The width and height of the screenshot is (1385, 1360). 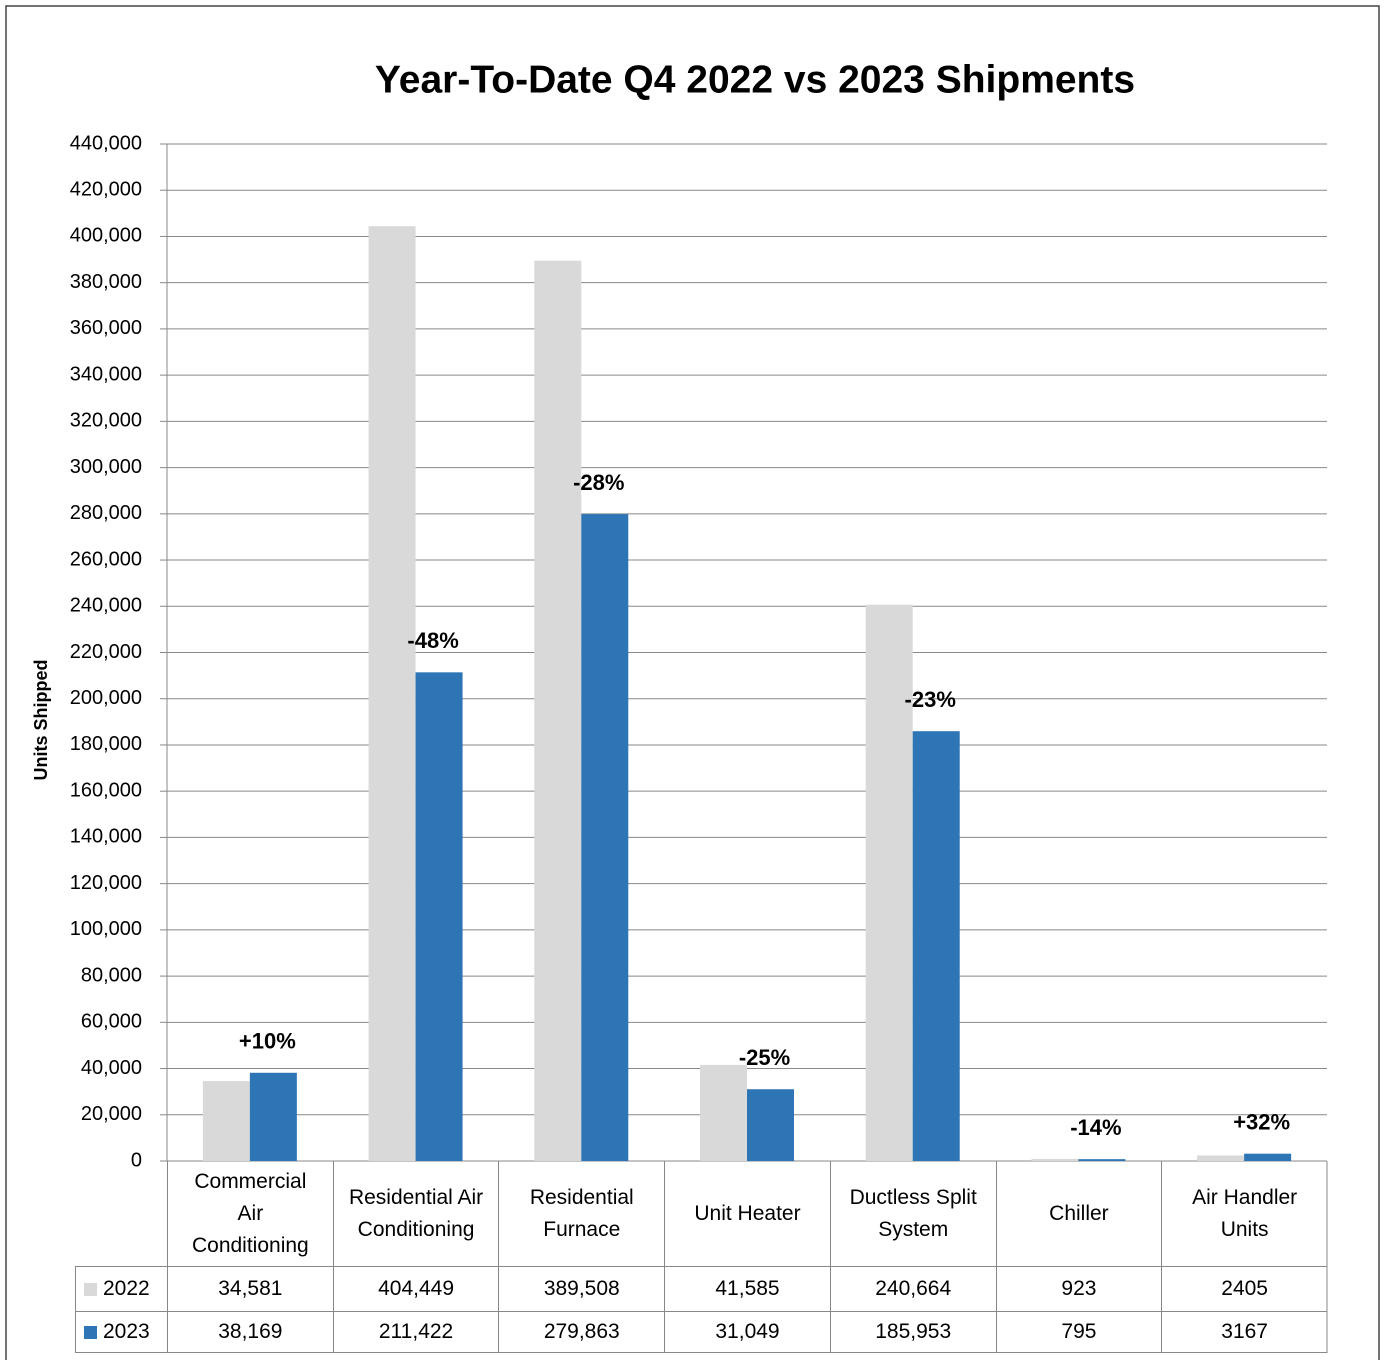 I want to click on chart-title: Year-To-Date Q4 2022 vs 2023 Shipments, so click(x=755, y=79).